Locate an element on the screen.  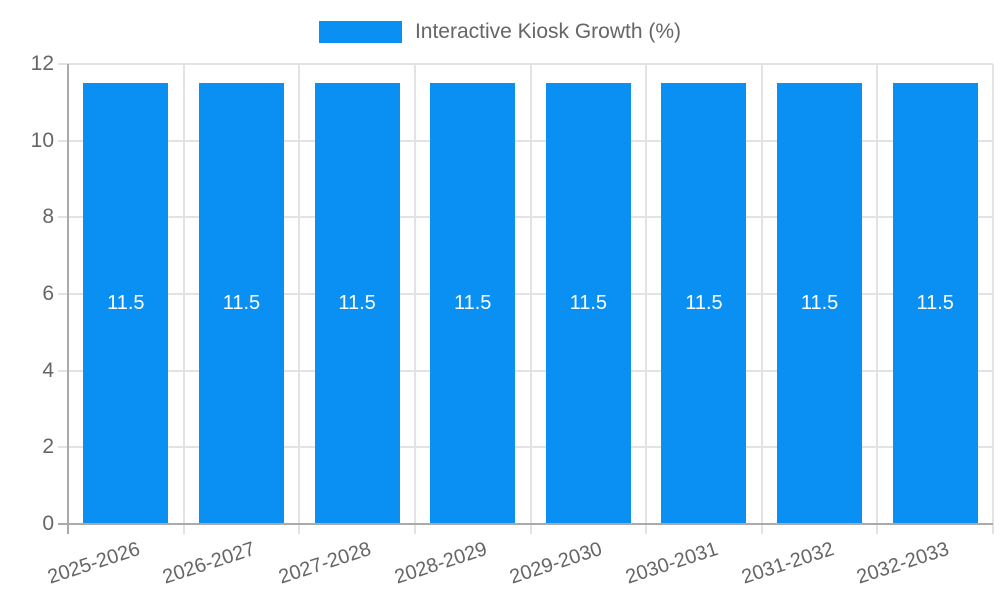
y-tick-label: 8 is located at coordinates (48, 217).